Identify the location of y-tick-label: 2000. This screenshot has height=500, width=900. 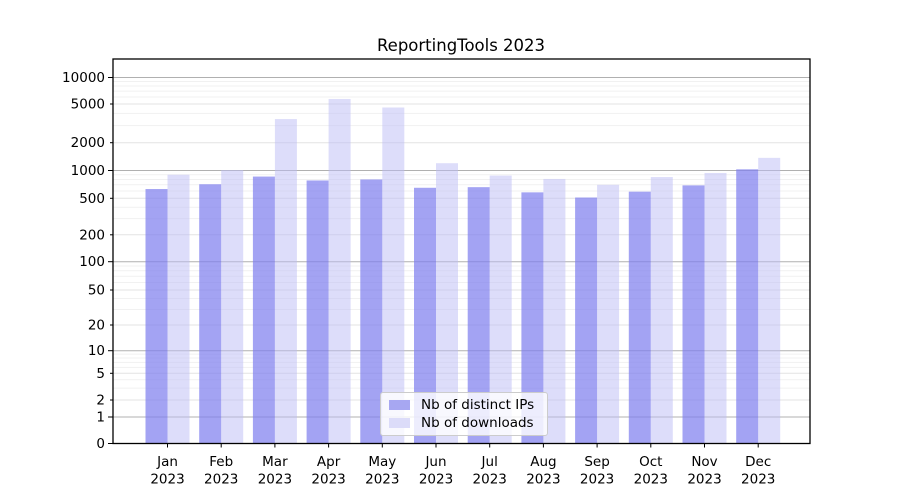
(88, 143).